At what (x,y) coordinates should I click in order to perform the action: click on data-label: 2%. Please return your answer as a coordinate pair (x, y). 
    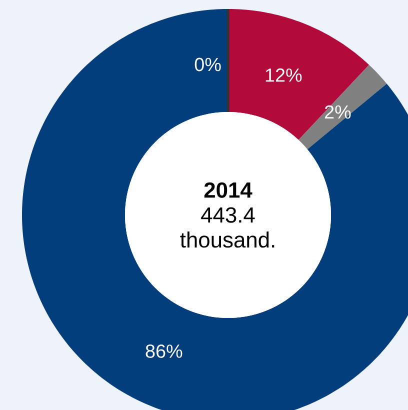
    Looking at the image, I should click on (337, 112).